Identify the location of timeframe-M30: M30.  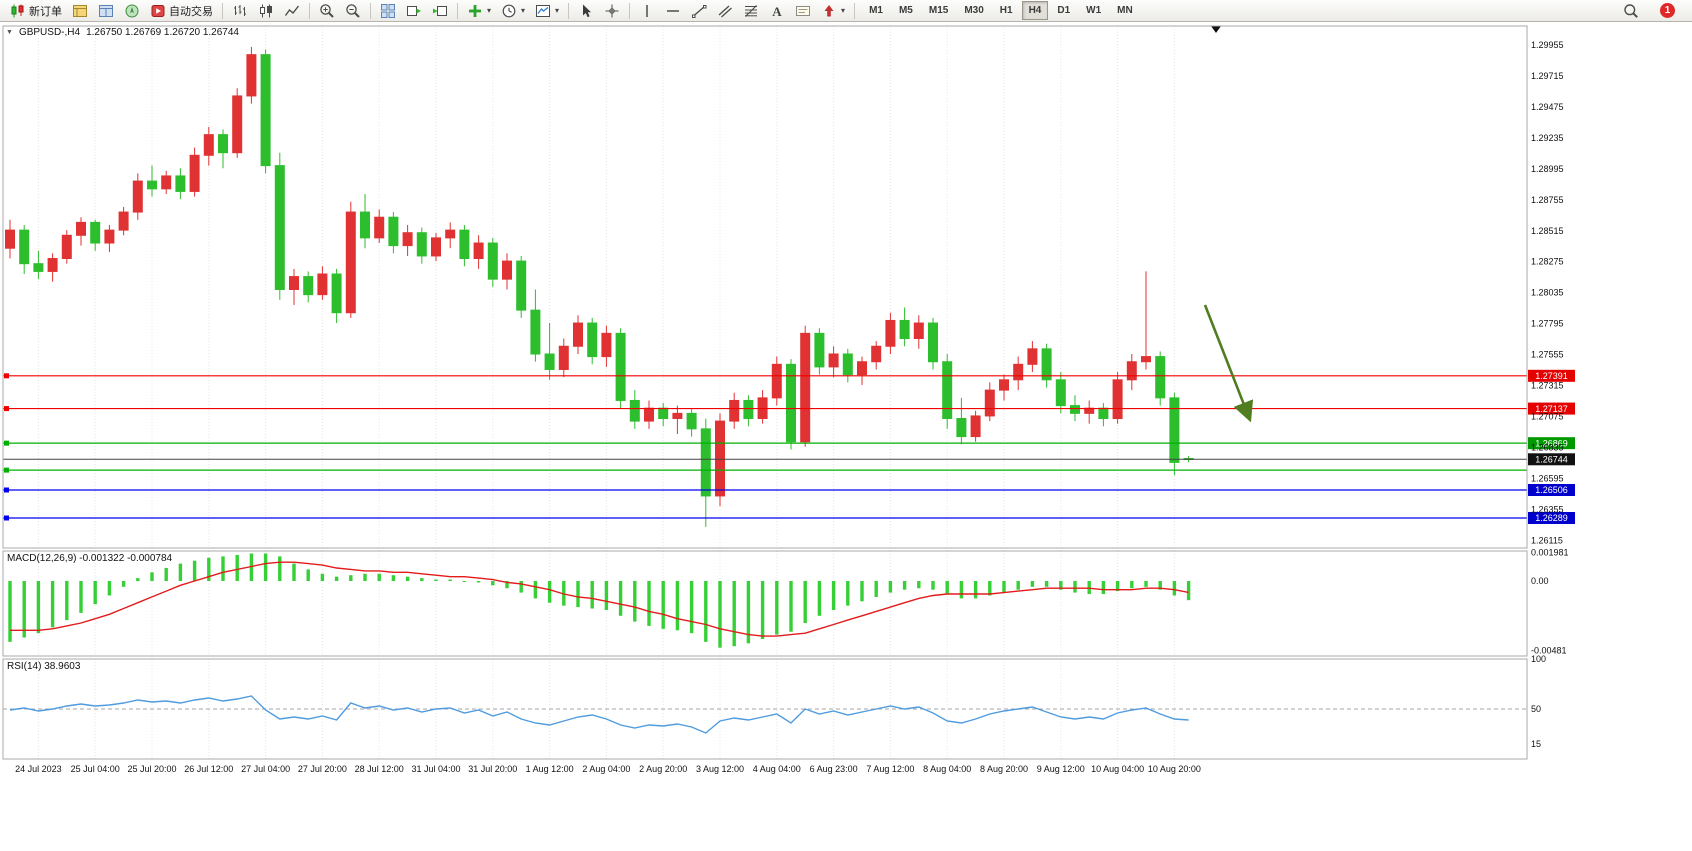
(973, 10).